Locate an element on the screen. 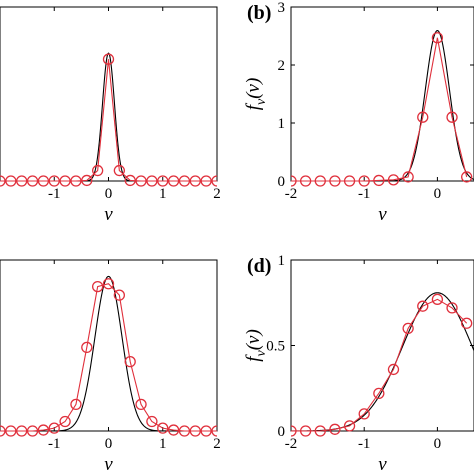  y-tick-label: 0.5 is located at coordinates (275, 347).